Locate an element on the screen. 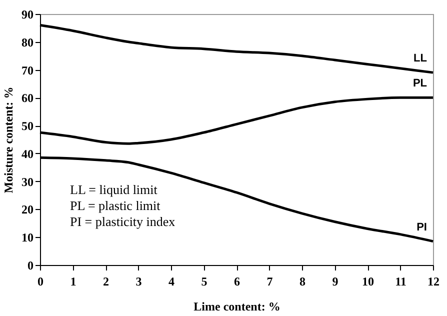  x-tick-label: 0 is located at coordinates (41, 281).